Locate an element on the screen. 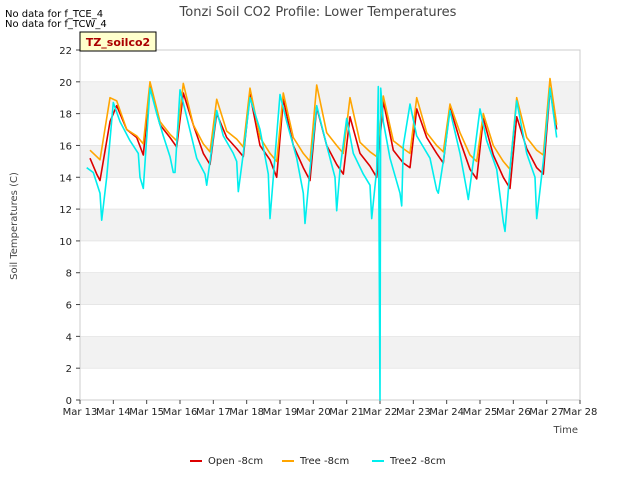 This screenshot has width=640, height=480. x-tick-label: Mar 22 is located at coordinates (380, 412).